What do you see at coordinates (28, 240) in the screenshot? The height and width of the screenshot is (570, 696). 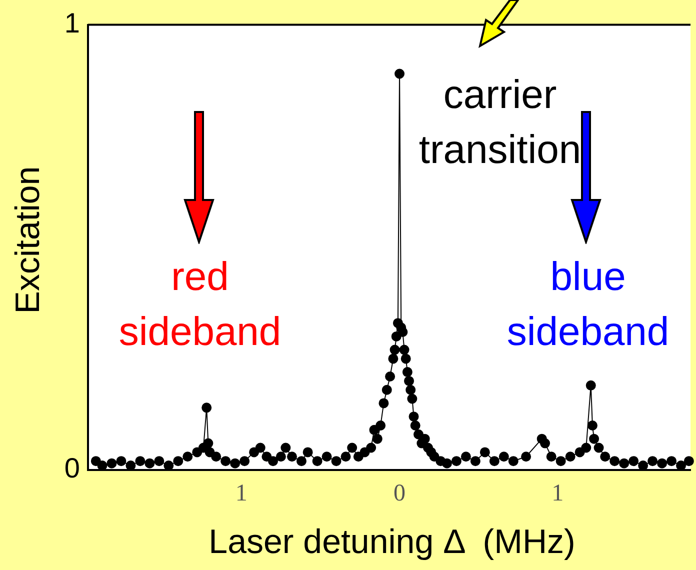 I see `y-axis-title: Excitation` at bounding box center [28, 240].